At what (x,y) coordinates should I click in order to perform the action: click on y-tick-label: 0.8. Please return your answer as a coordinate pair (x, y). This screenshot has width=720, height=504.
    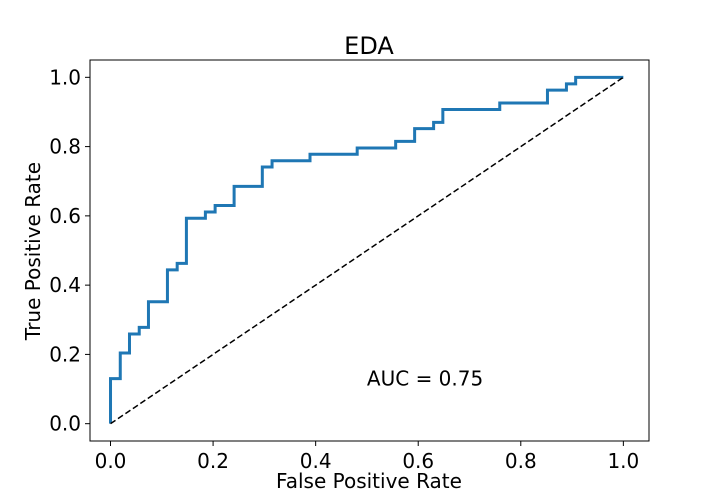
    Looking at the image, I should click on (65, 147).